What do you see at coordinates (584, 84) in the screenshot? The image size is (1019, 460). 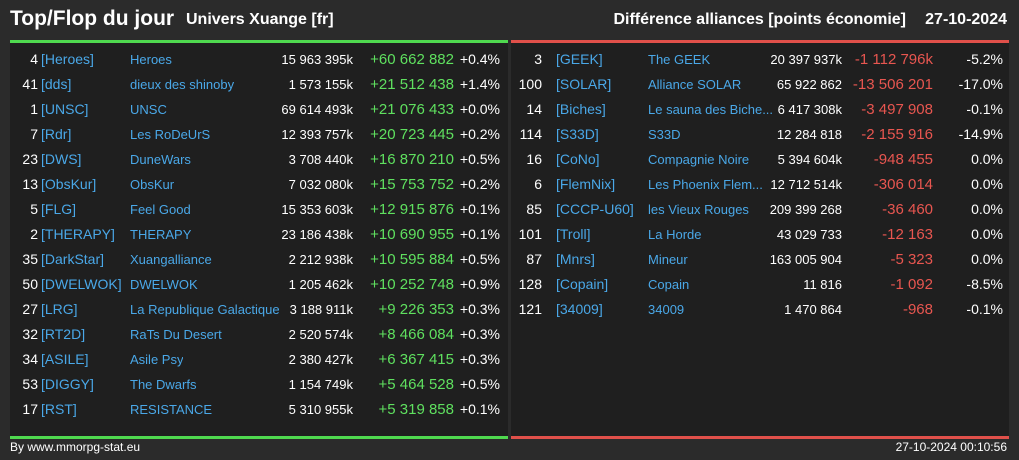 I see `alliance-tag-link: [SOLAR]` at bounding box center [584, 84].